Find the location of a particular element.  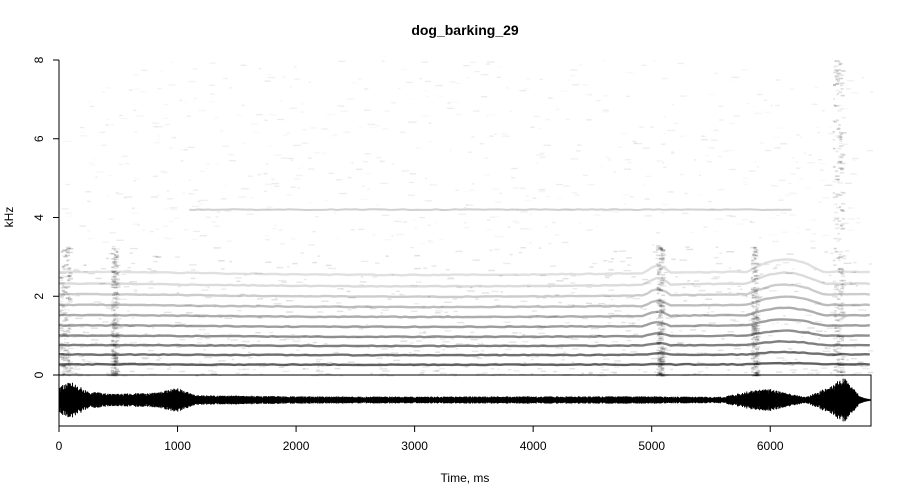

y-tick-label: 0 is located at coordinates (39, 374).